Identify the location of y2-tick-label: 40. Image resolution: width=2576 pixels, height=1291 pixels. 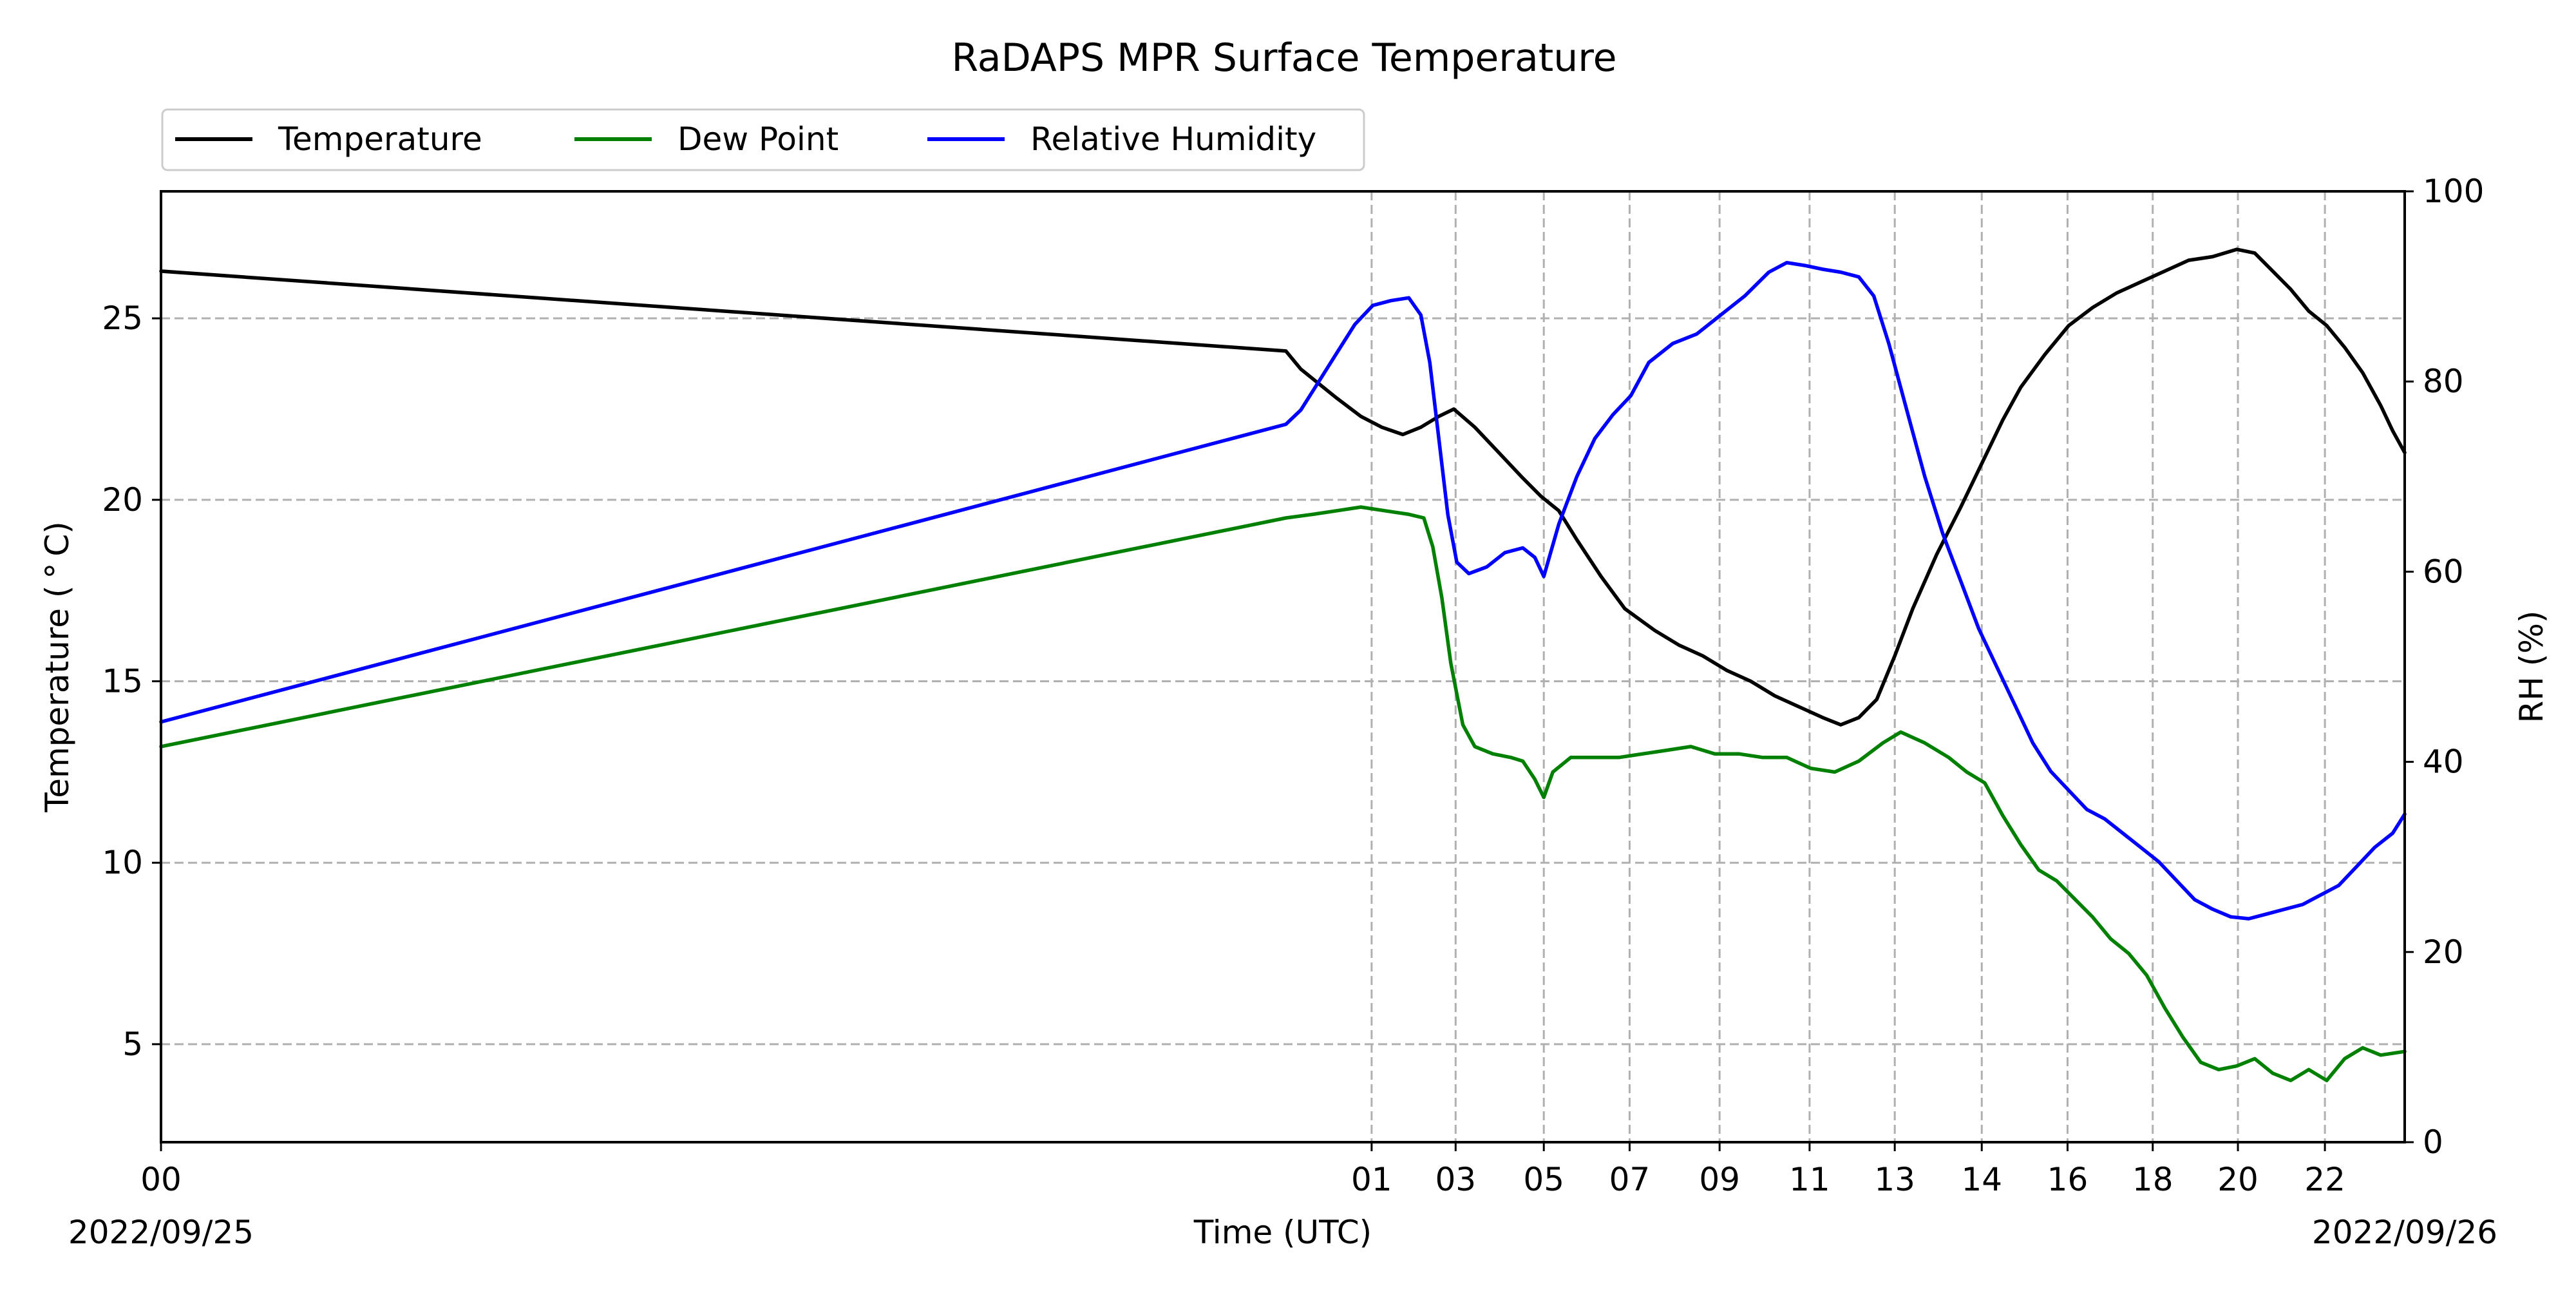
(2443, 762).